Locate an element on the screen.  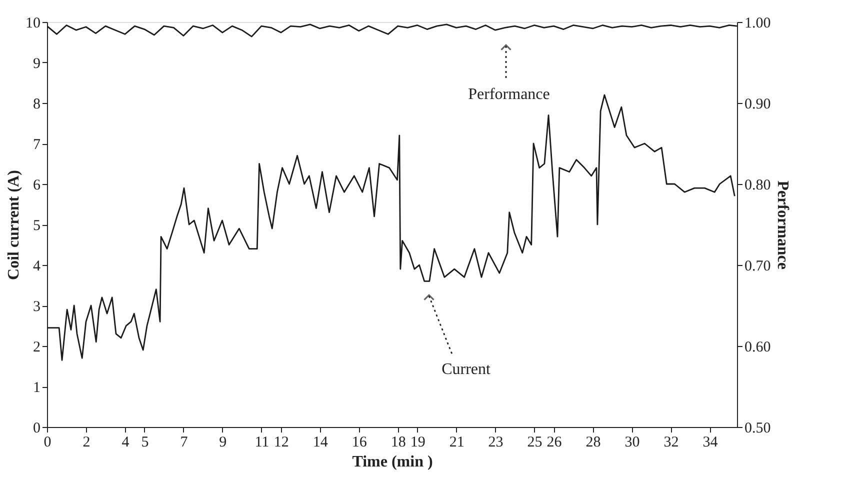
x-axis-title: Time (min ) is located at coordinates (392, 462).